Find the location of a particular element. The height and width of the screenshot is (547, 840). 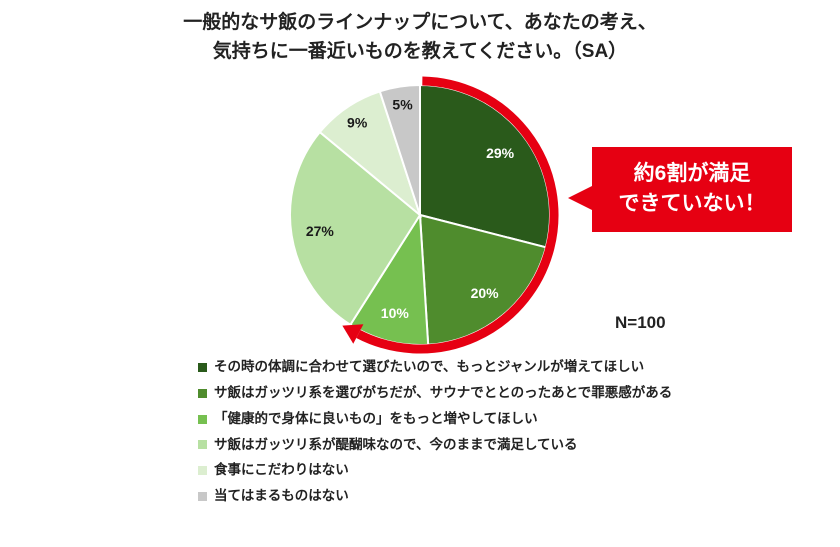

legend-item: 当てはまるものはない is located at coordinates (435, 496).